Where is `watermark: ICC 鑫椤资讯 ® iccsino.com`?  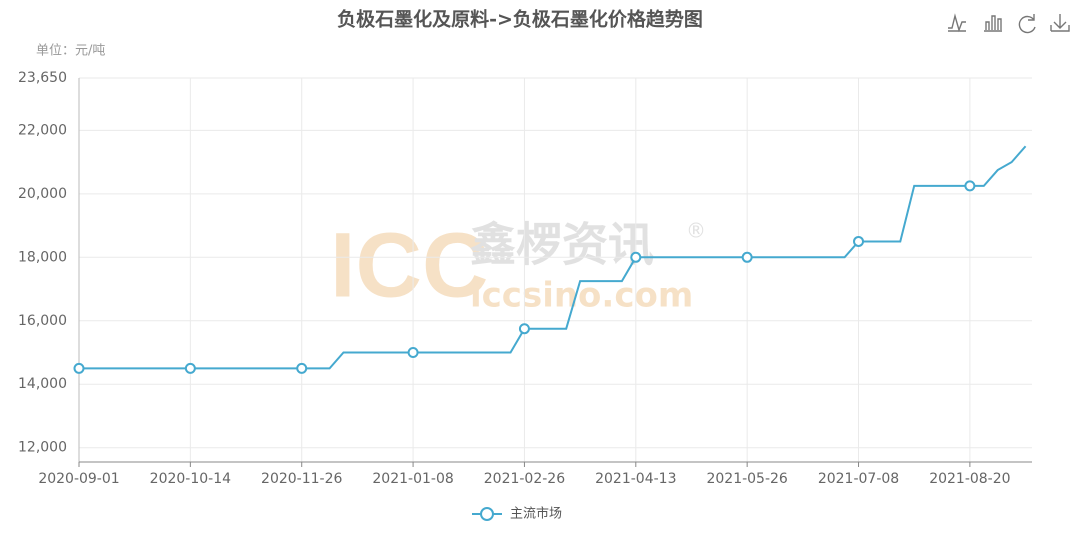 watermark: ICC 鑫椤资讯 ® iccsino.com is located at coordinates (518, 265).